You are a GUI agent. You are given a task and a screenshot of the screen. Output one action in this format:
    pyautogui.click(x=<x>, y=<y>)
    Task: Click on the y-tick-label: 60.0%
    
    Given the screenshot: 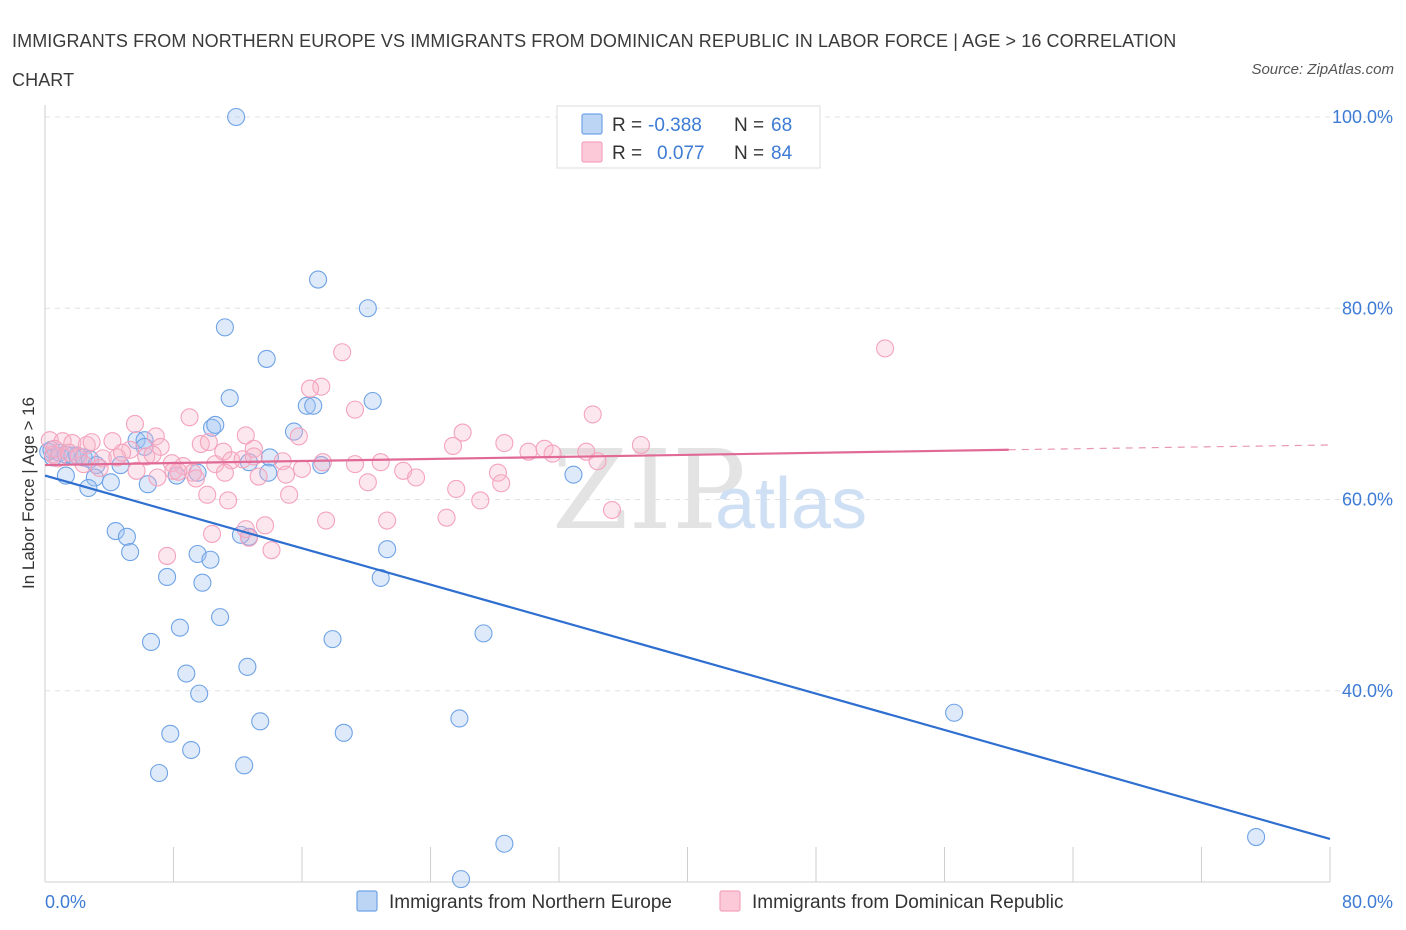 What is the action you would take?
    pyautogui.click(x=1367, y=500)
    